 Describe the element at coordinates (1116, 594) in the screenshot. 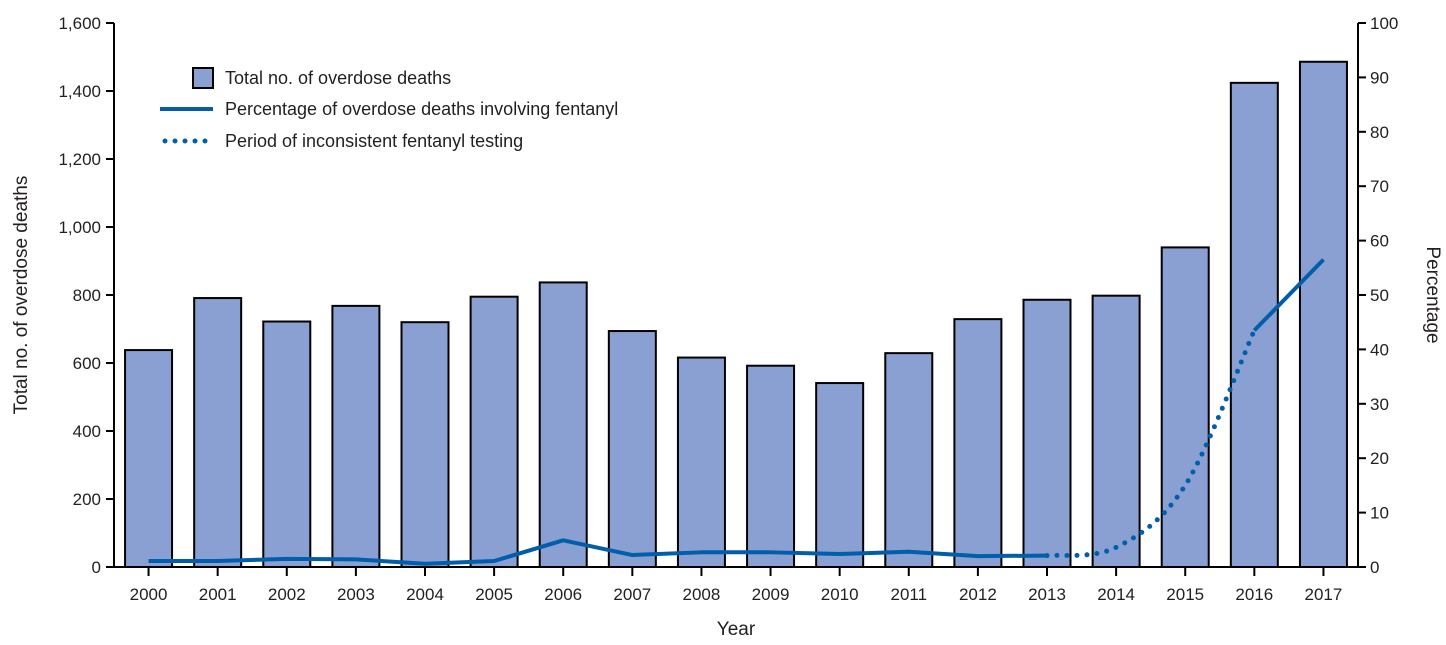

I see `x-tick-label: 2014` at that location.